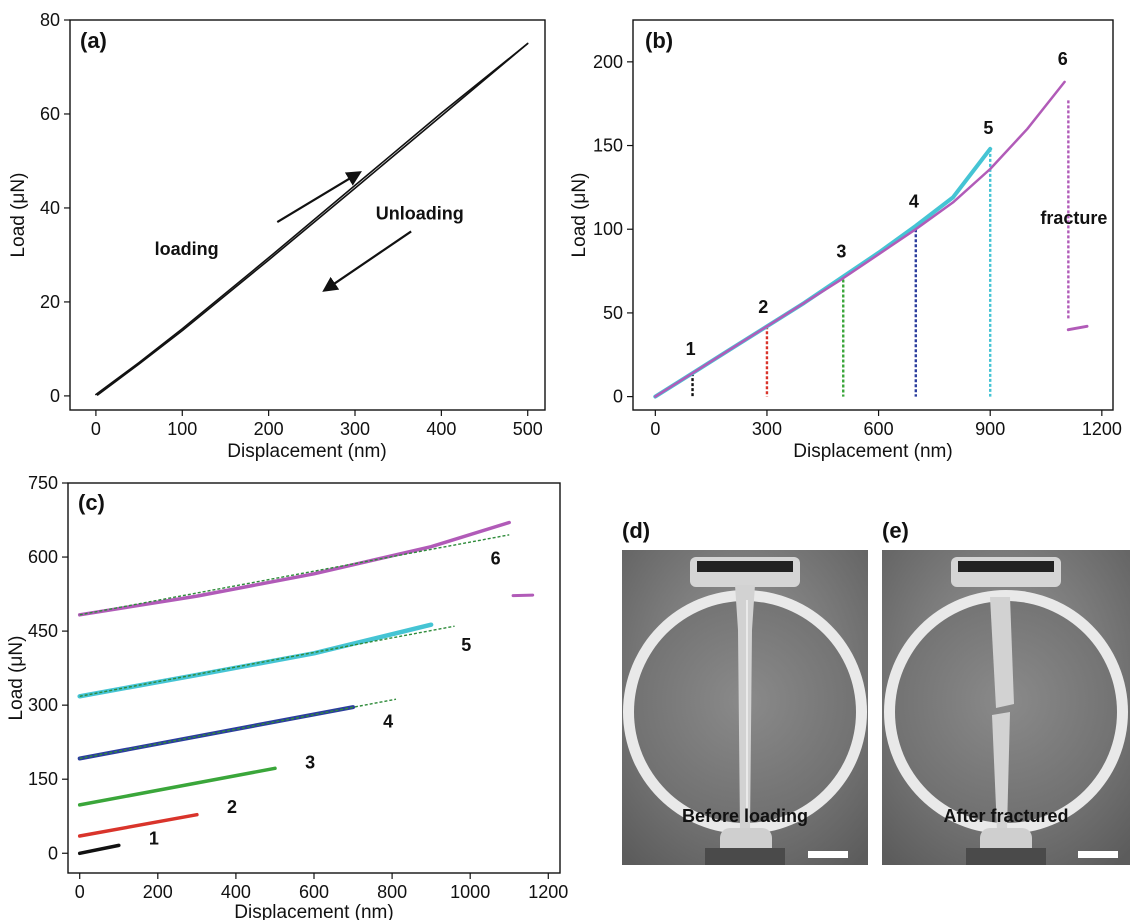 Image resolution: width=1130 pixels, height=920 pixels. What do you see at coordinates (745, 816) in the screenshot?
I see `photo-caption: Before loading` at bounding box center [745, 816].